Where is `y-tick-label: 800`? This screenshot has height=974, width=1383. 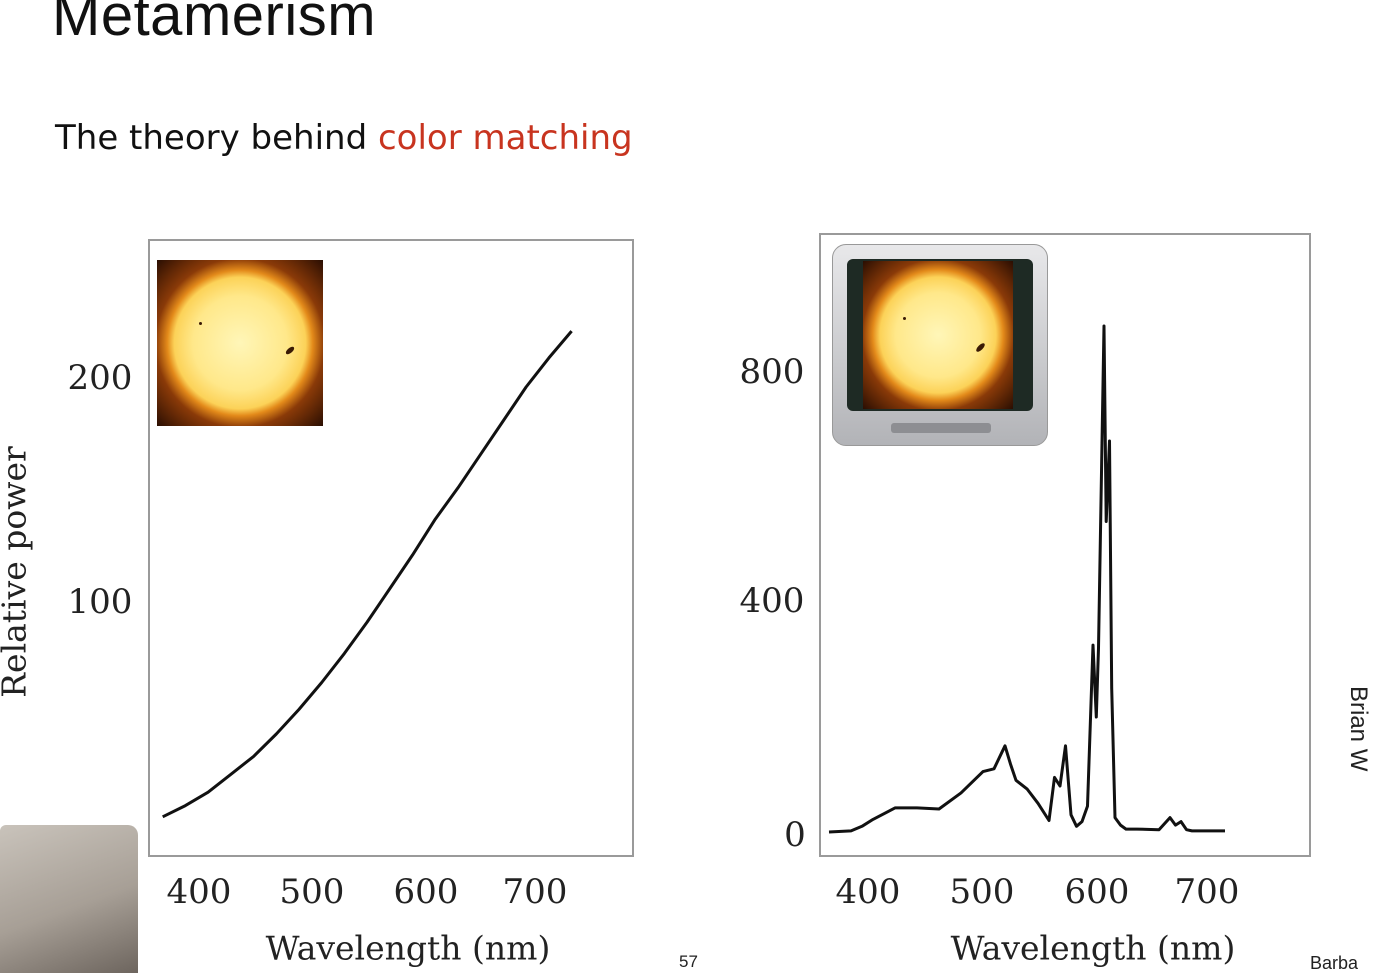
y-tick-label: 800 is located at coordinates (772, 372).